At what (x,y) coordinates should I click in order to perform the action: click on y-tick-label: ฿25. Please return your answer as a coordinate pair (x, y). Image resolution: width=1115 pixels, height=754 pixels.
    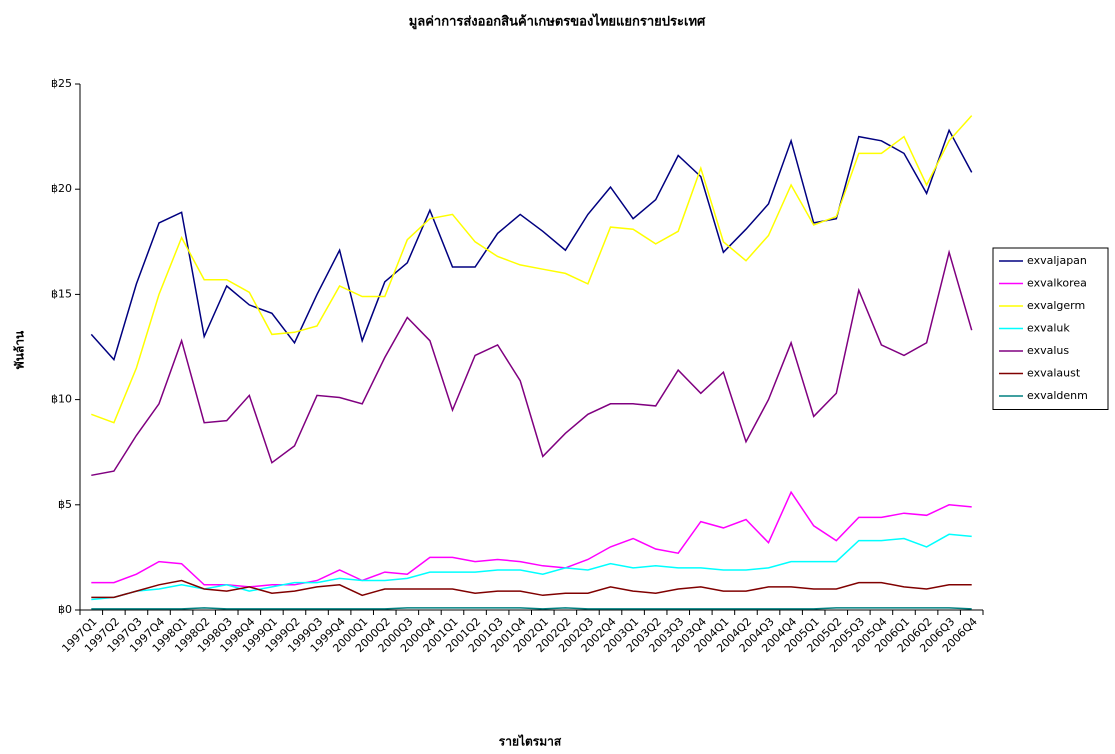
    Looking at the image, I should click on (61, 83).